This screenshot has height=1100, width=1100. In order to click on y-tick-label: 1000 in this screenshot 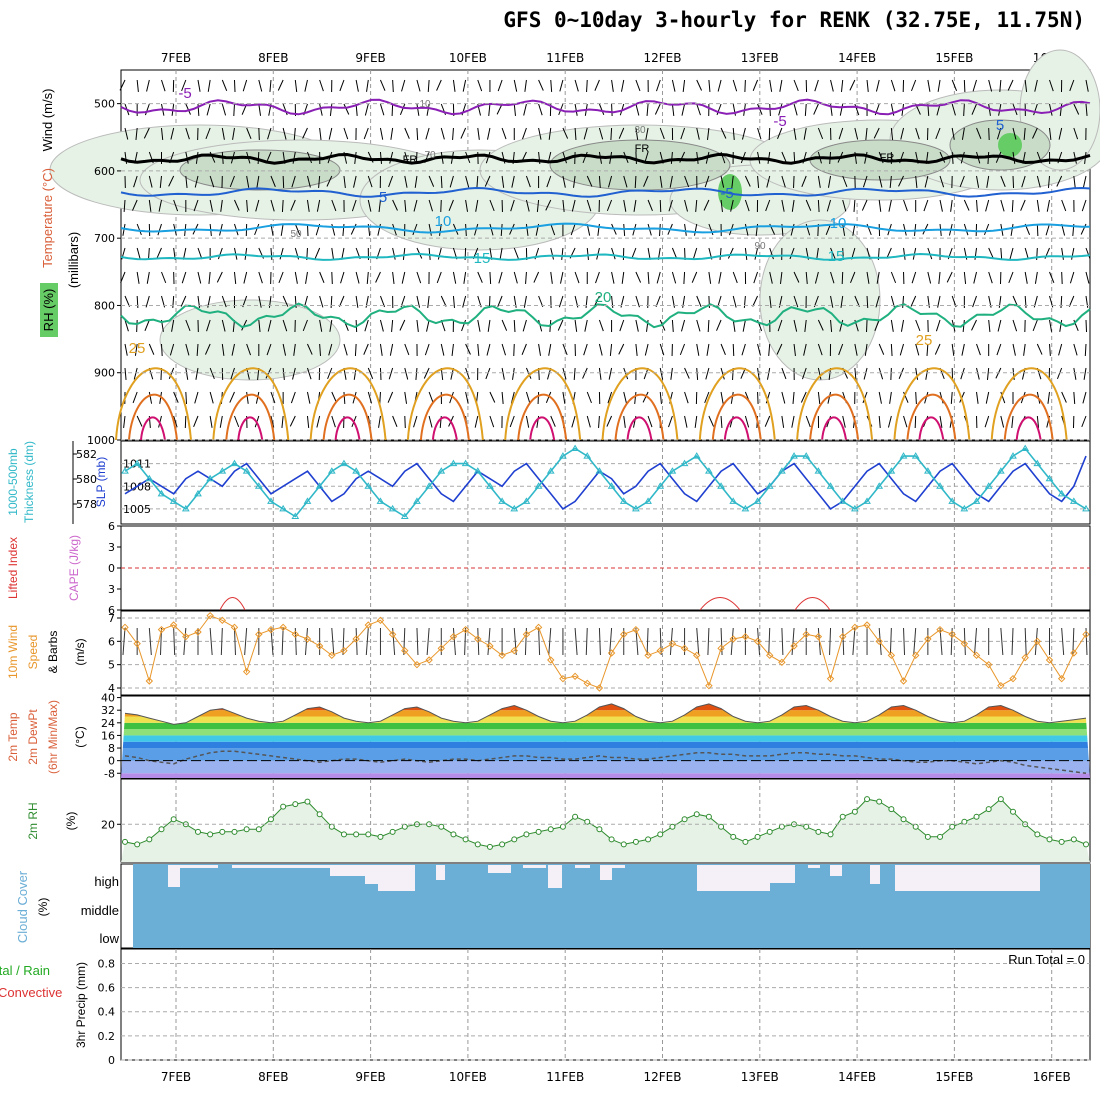, I will do `click(101, 440)`.